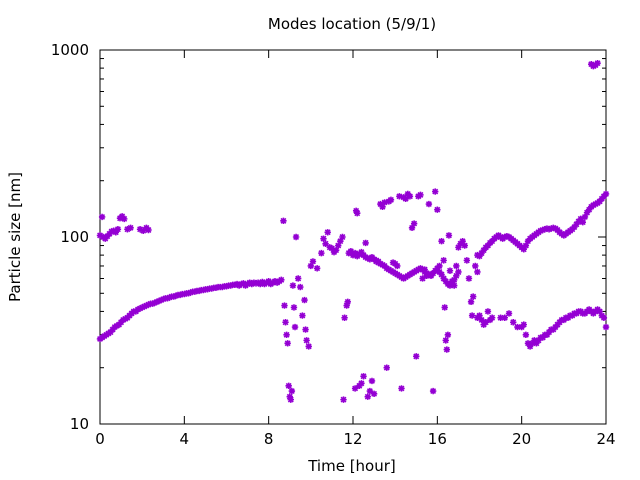 The width and height of the screenshot is (640, 480). What do you see at coordinates (352, 439) in the screenshot?
I see `x-tick-label: 12` at bounding box center [352, 439].